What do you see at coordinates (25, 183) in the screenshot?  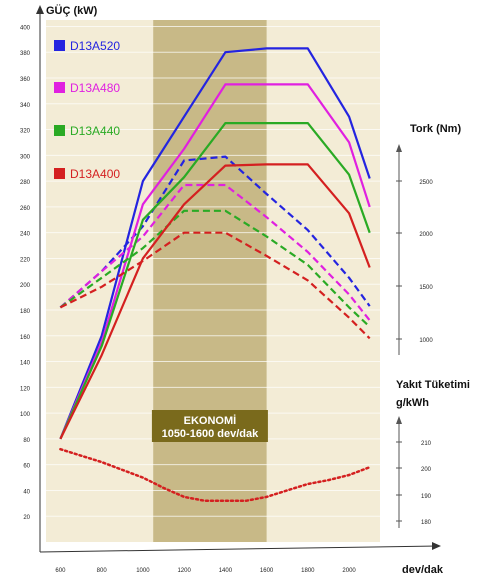 I see `power-tick-label: 280` at bounding box center [25, 183].